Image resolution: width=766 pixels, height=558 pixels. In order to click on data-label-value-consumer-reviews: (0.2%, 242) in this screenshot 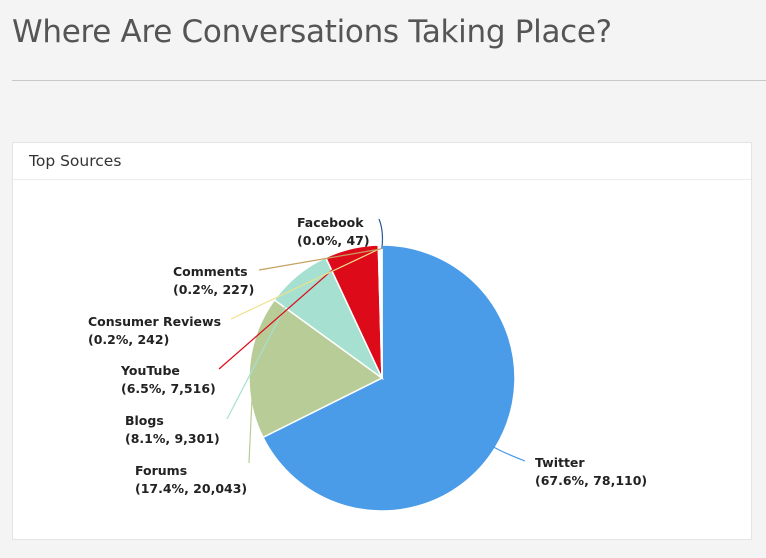, I will do `click(128, 339)`.